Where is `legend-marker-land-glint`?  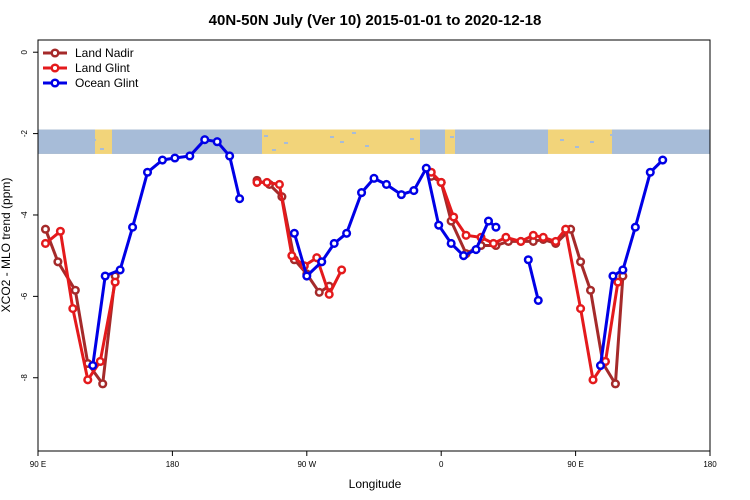 legend-marker-land-glint is located at coordinates (55, 68).